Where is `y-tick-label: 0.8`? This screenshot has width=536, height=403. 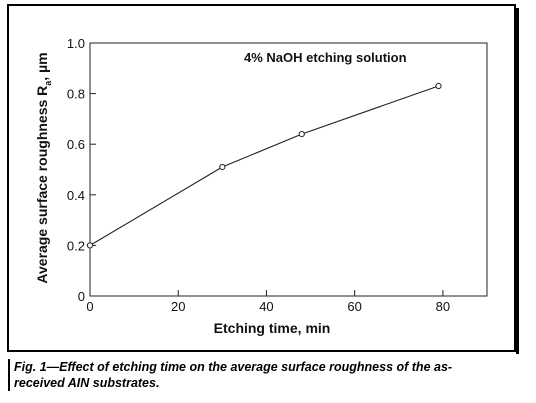
y-tick-label: 0.8 is located at coordinates (76, 94).